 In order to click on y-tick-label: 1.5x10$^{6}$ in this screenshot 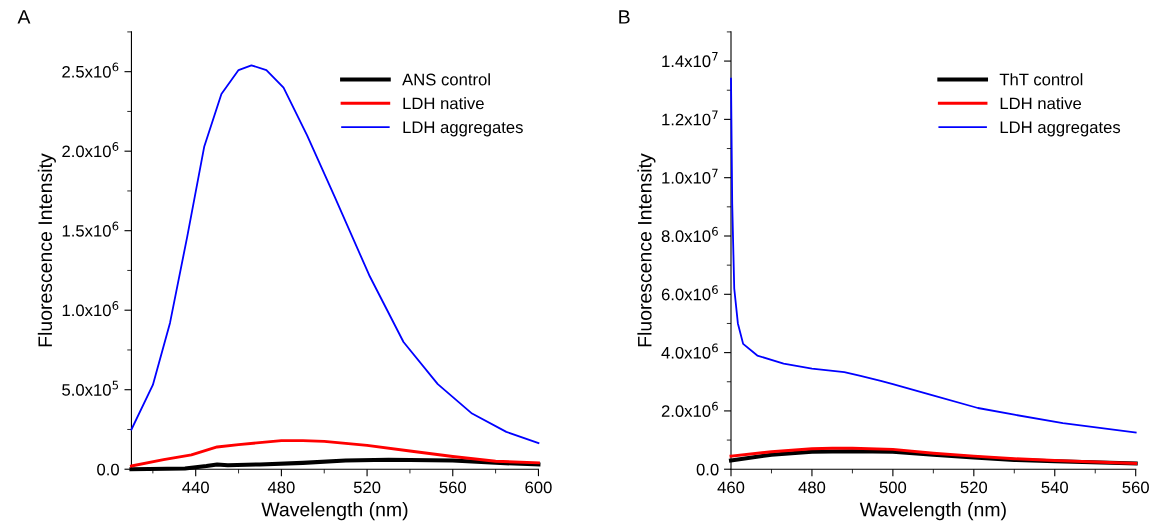, I will do `click(90, 229)`.